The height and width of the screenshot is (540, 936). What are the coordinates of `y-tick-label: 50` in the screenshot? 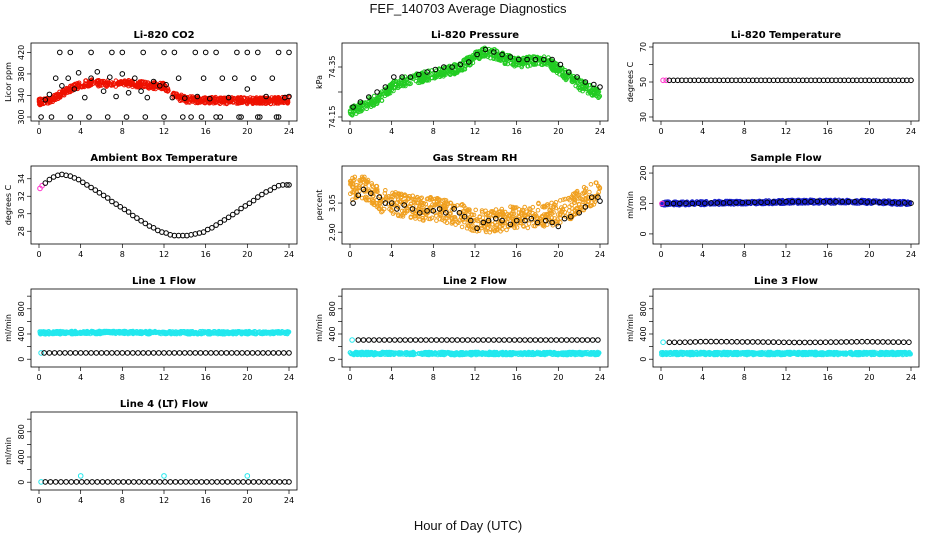 It's located at (643, 82).